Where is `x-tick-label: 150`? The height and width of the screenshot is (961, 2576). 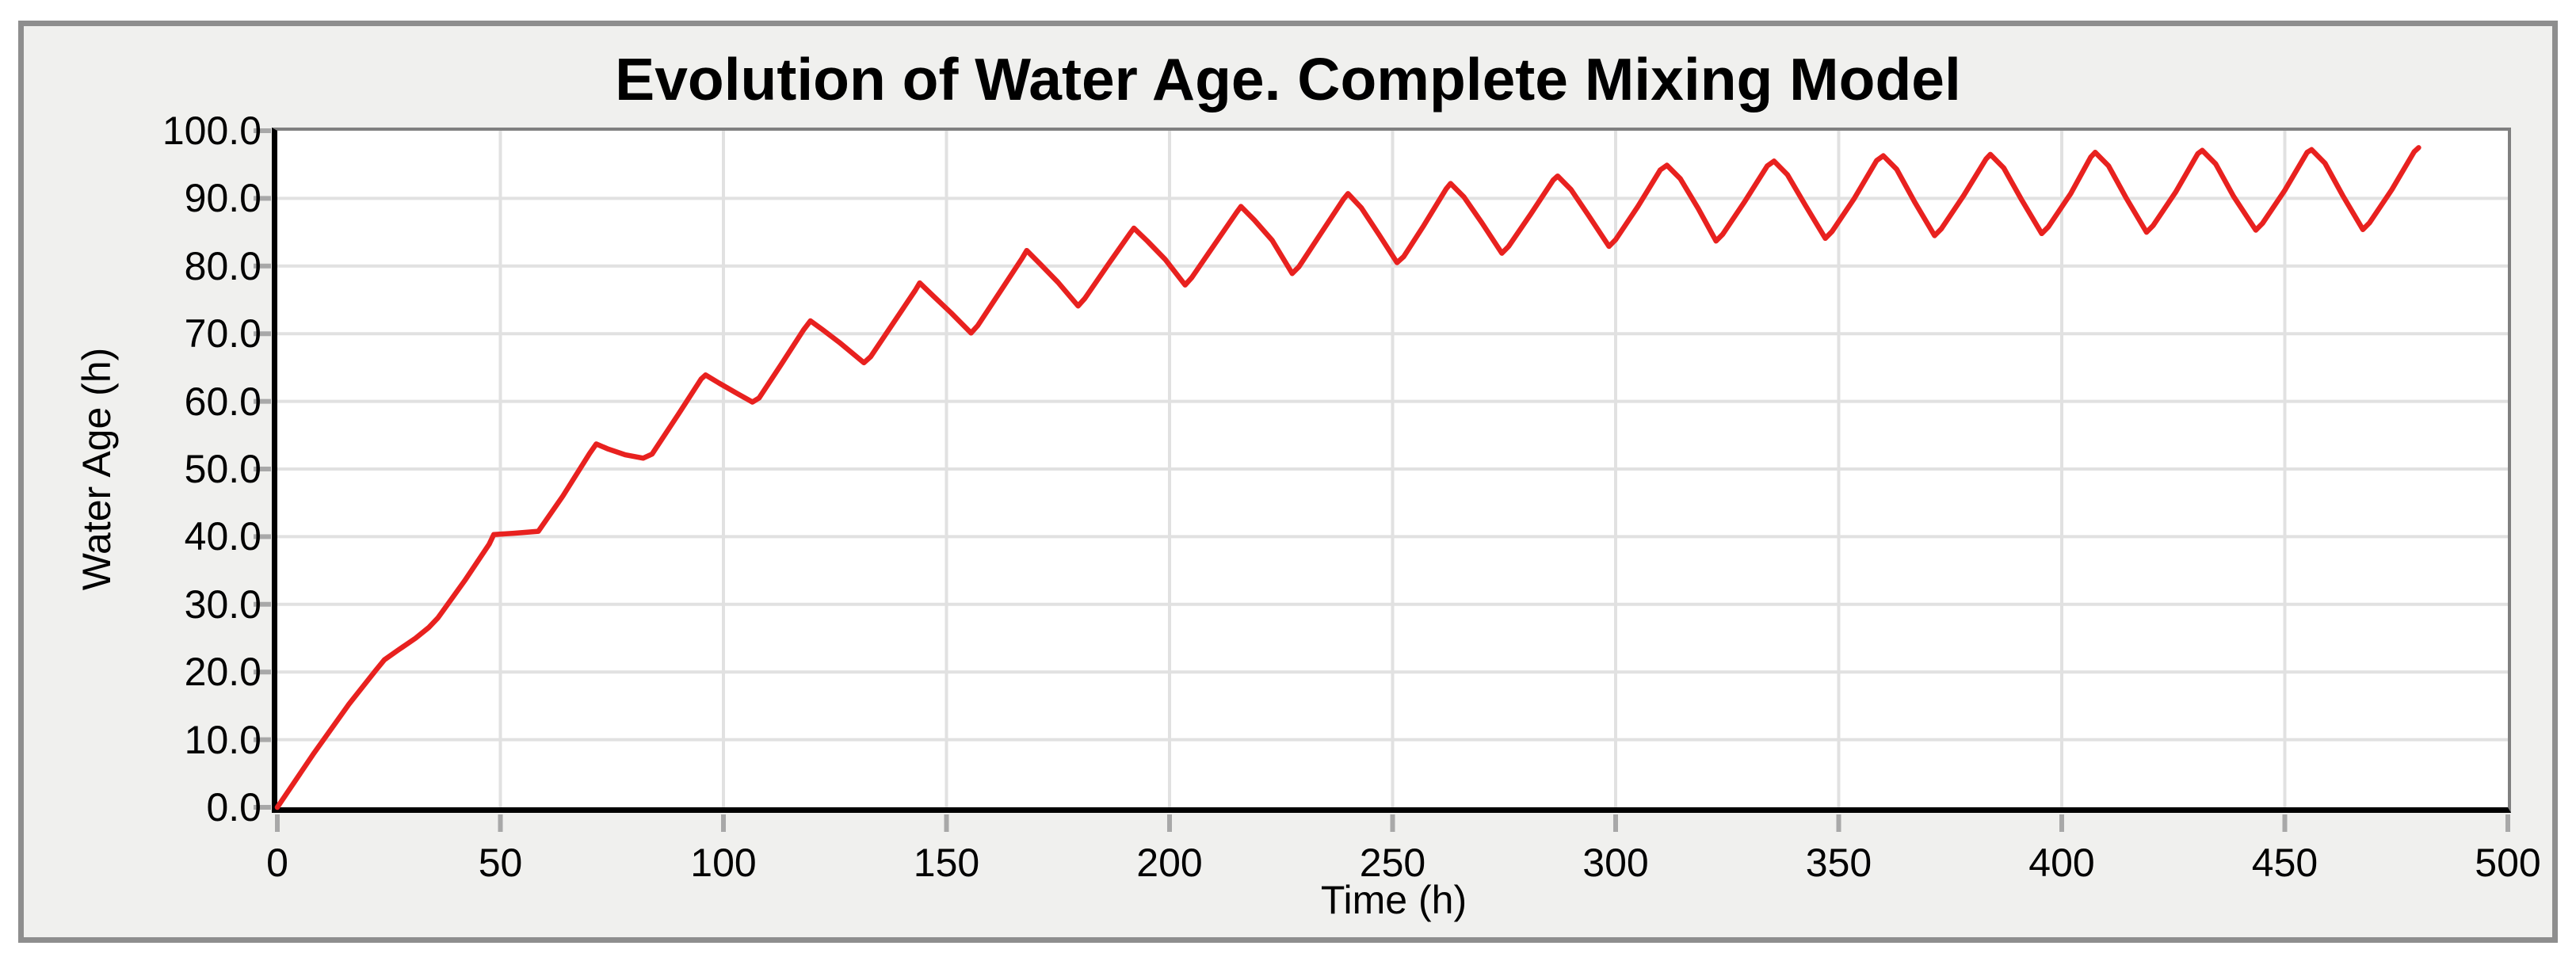
x-tick-label: 150 is located at coordinates (947, 863).